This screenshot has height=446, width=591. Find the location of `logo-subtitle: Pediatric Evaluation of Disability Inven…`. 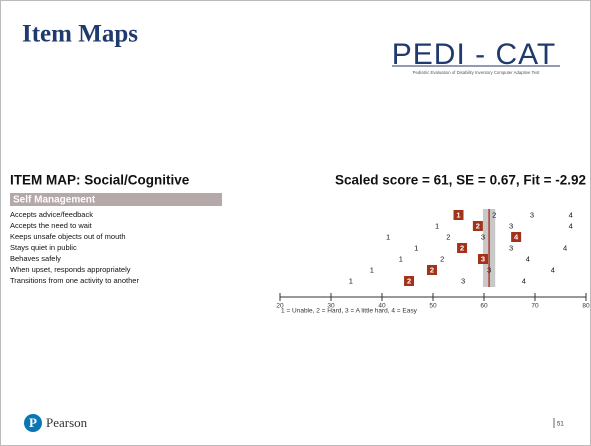

logo-subtitle: Pediatric Evaluation of Disability Inven… is located at coordinates (477, 72).